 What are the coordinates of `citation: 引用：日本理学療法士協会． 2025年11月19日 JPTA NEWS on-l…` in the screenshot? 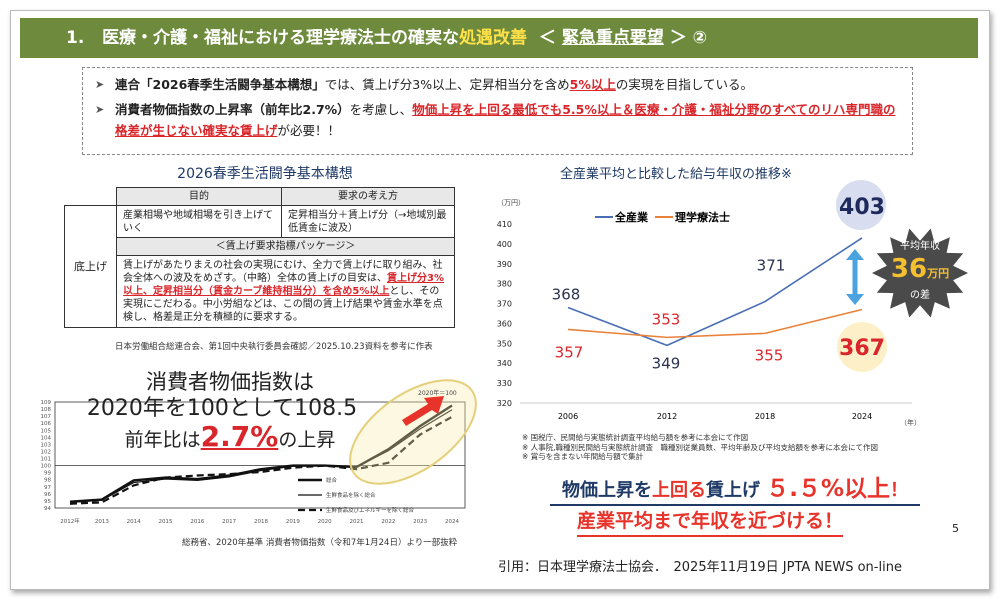 It's located at (700, 567).